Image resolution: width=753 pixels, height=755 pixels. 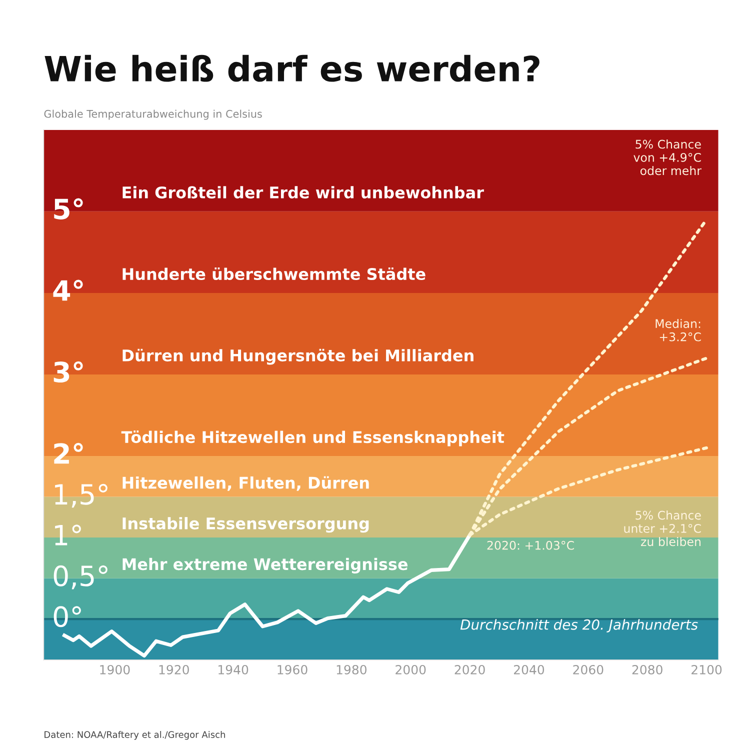 I want to click on x-tick-label: 1900, so click(x=115, y=669).